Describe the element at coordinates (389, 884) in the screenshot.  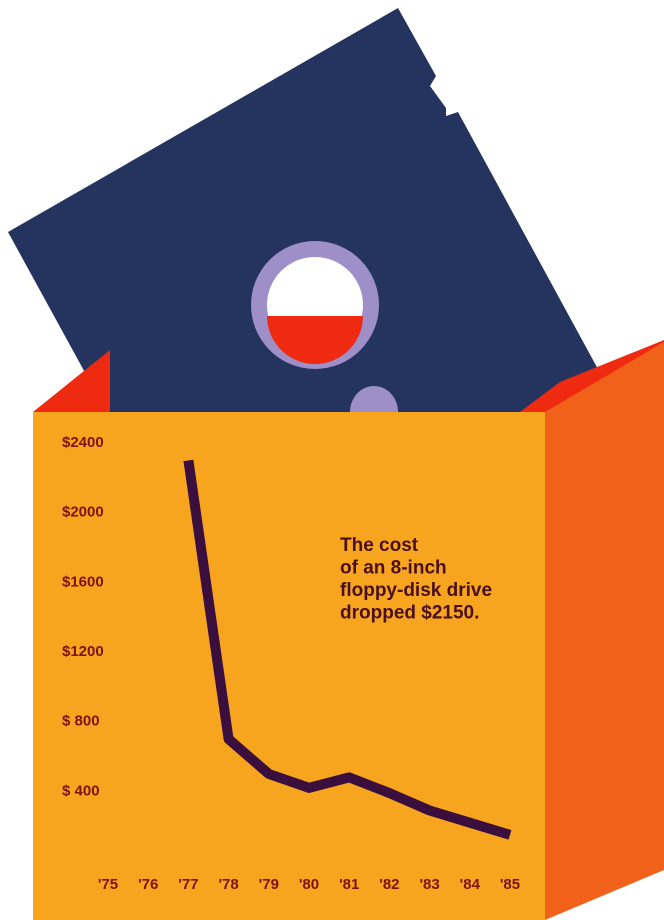
I see `x-tick-label: '82` at that location.